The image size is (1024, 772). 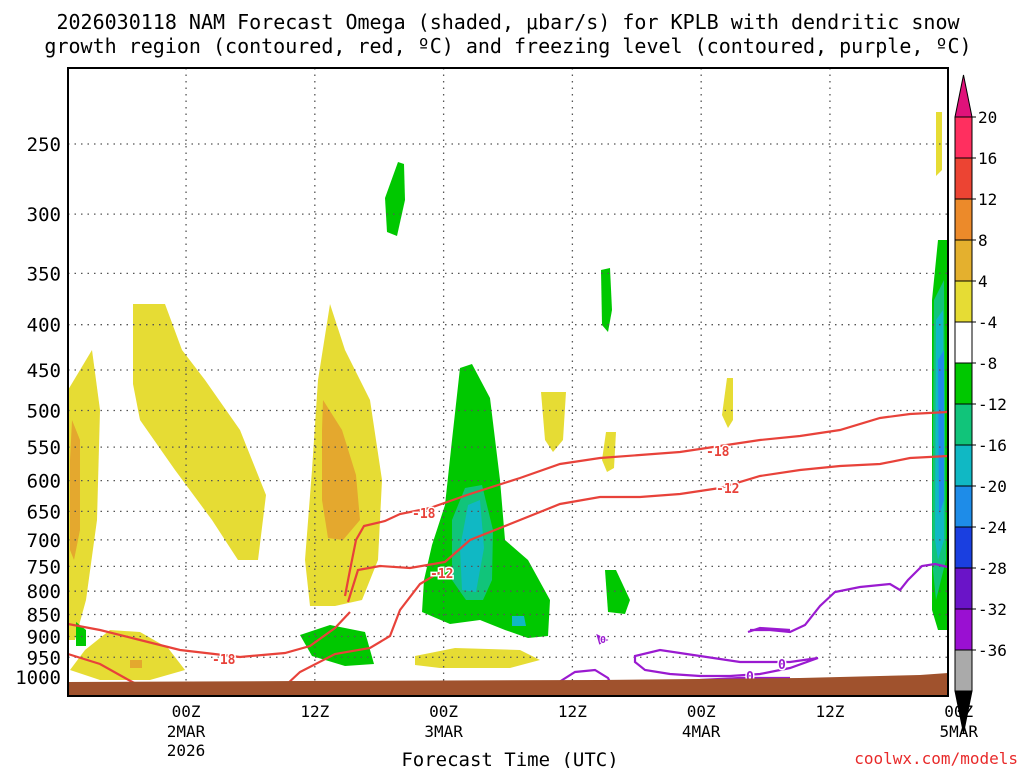 I want to click on x-tick-date: 2MAR, so click(x=186, y=731).